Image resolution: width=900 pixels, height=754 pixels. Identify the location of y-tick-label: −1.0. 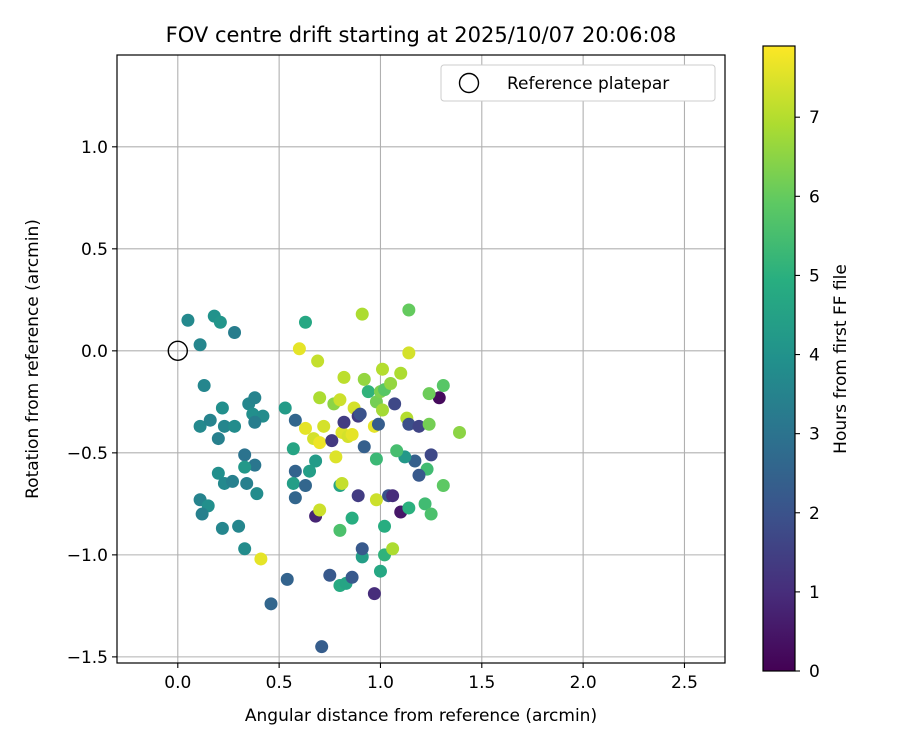
(87, 556).